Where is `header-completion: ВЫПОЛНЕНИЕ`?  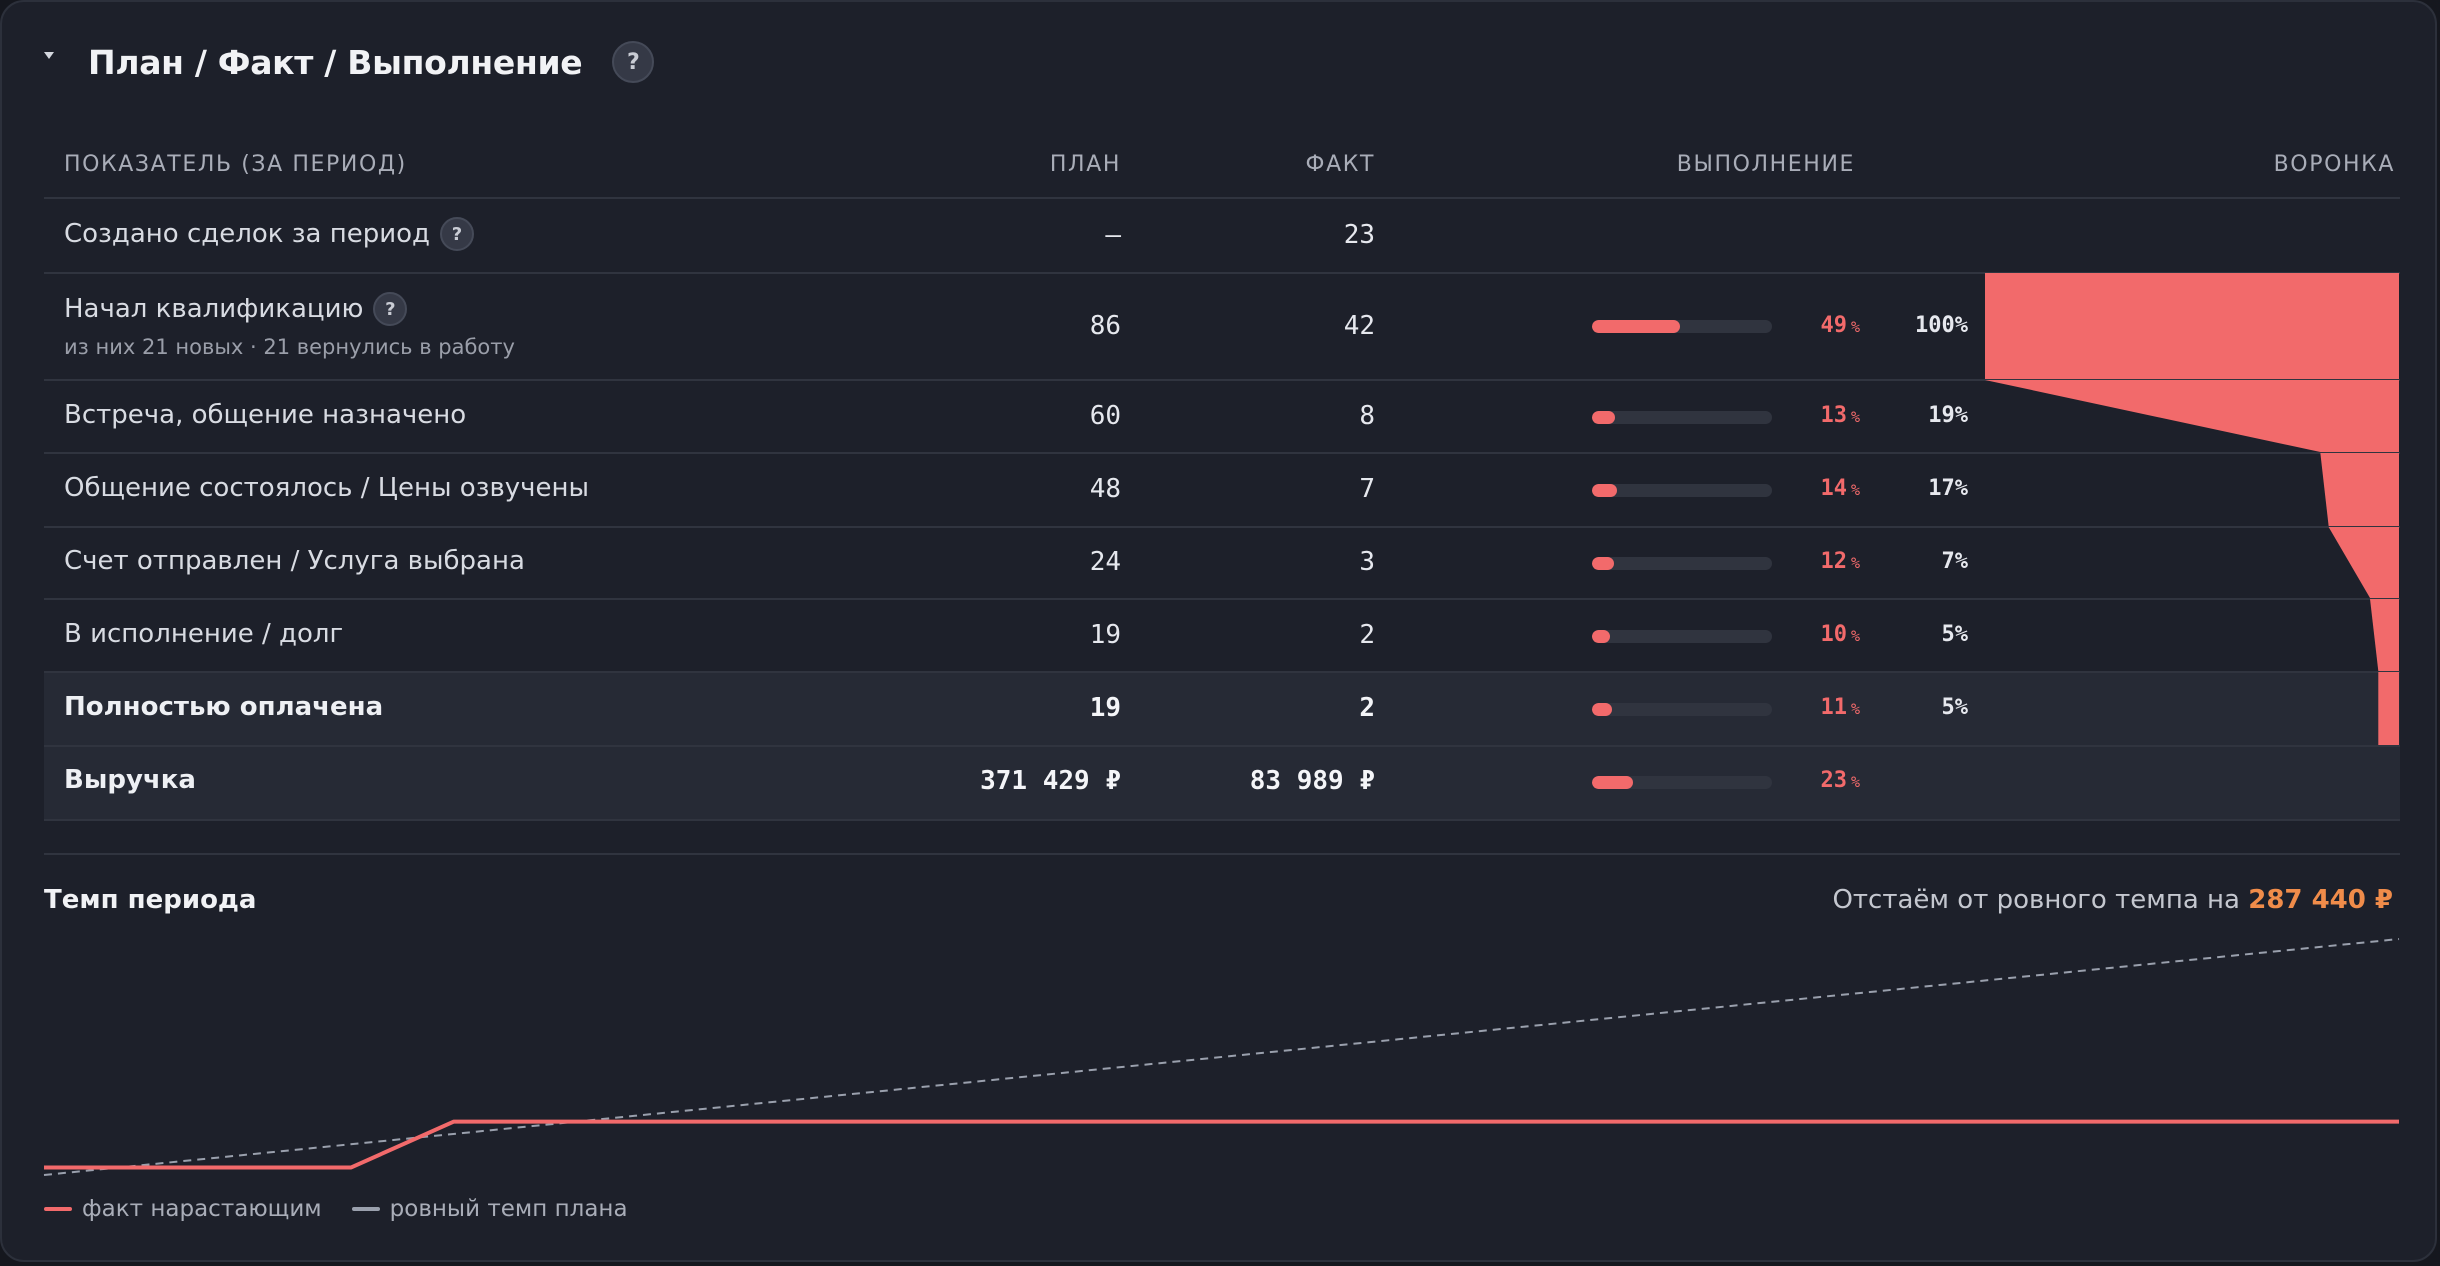
header-completion: ВЫПОЛНЕНИЕ is located at coordinates (1765, 164).